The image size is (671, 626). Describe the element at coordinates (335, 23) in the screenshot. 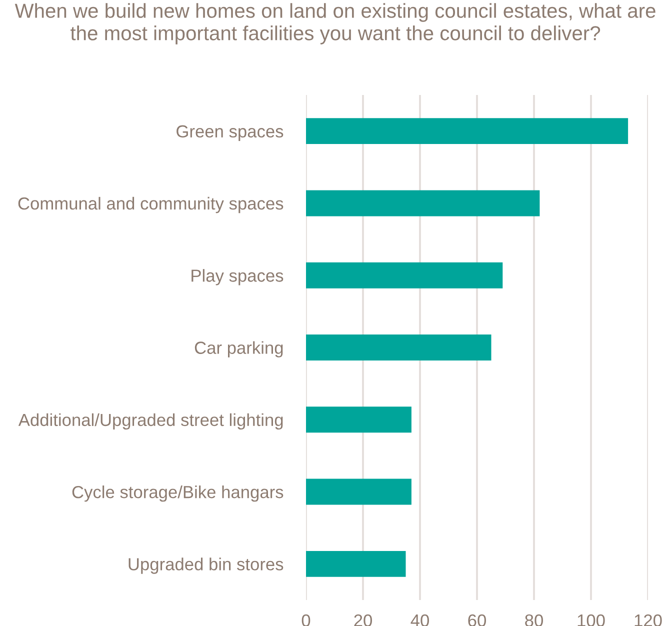

I see `chart-title: When we build new homes on land on existing council estates, what are the most important facilities you want the council to deliver?` at that location.